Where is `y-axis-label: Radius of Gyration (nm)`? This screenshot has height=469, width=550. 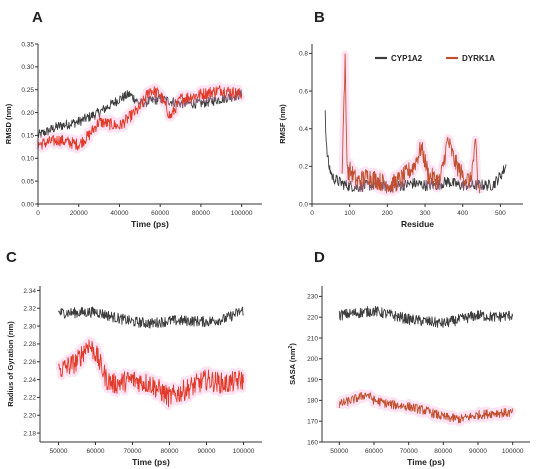
y-axis-label: Radius of Gyration (nm) is located at coordinates (10, 364).